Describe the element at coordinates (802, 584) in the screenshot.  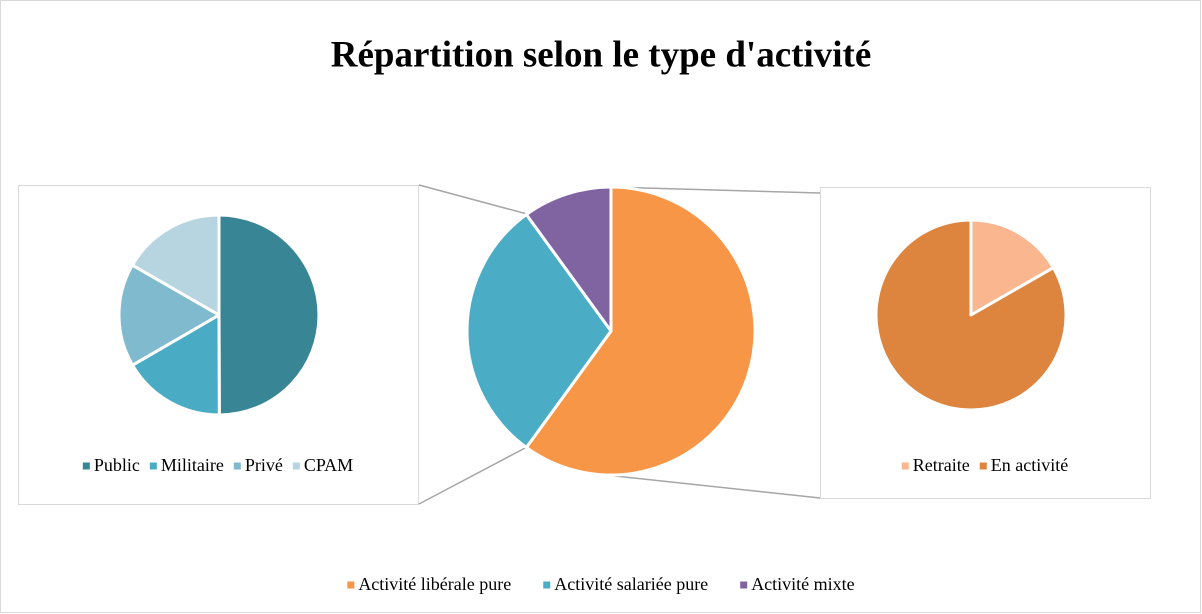
I see `legend-label: Activité mixte` at that location.